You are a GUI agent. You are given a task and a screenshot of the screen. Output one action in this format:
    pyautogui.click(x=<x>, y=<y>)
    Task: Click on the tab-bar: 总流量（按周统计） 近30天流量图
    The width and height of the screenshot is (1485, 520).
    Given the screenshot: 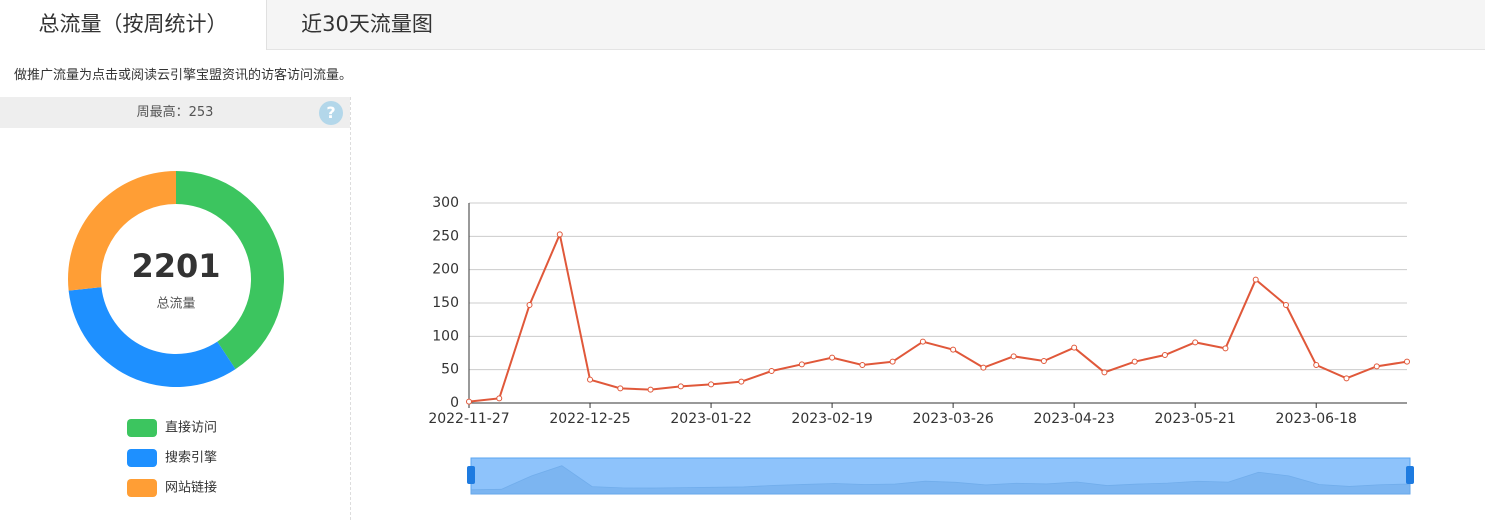 What is the action you would take?
    pyautogui.click(x=742, y=25)
    